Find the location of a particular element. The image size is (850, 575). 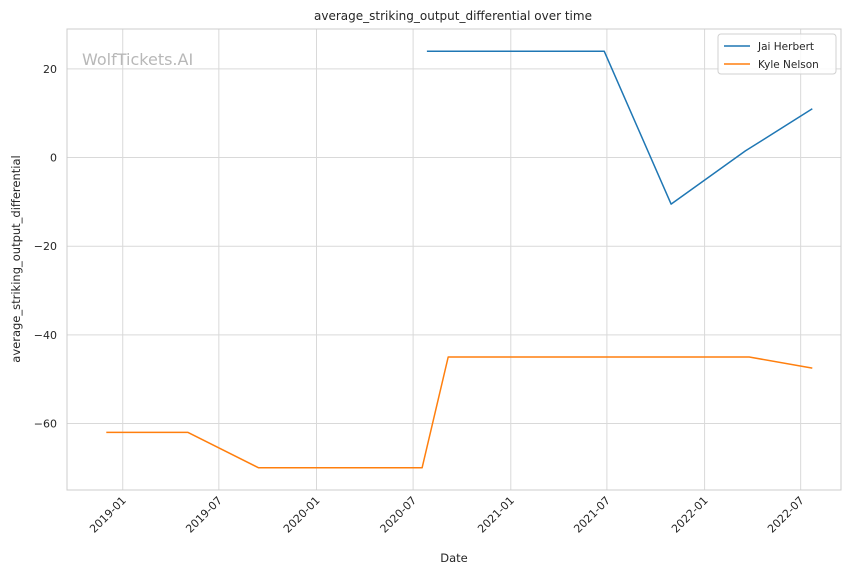

y-tick-label: −60 is located at coordinates (45, 424).